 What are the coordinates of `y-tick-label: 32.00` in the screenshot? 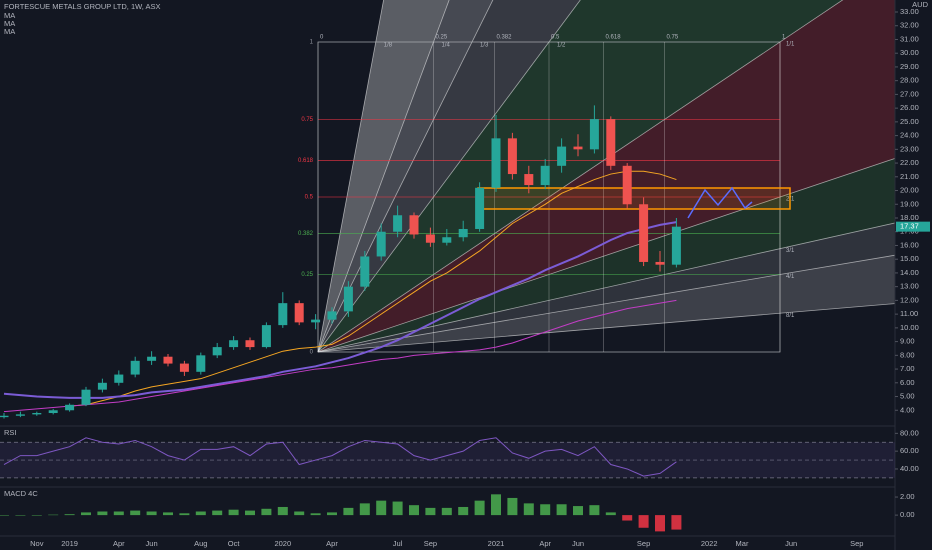 It's located at (909, 25).